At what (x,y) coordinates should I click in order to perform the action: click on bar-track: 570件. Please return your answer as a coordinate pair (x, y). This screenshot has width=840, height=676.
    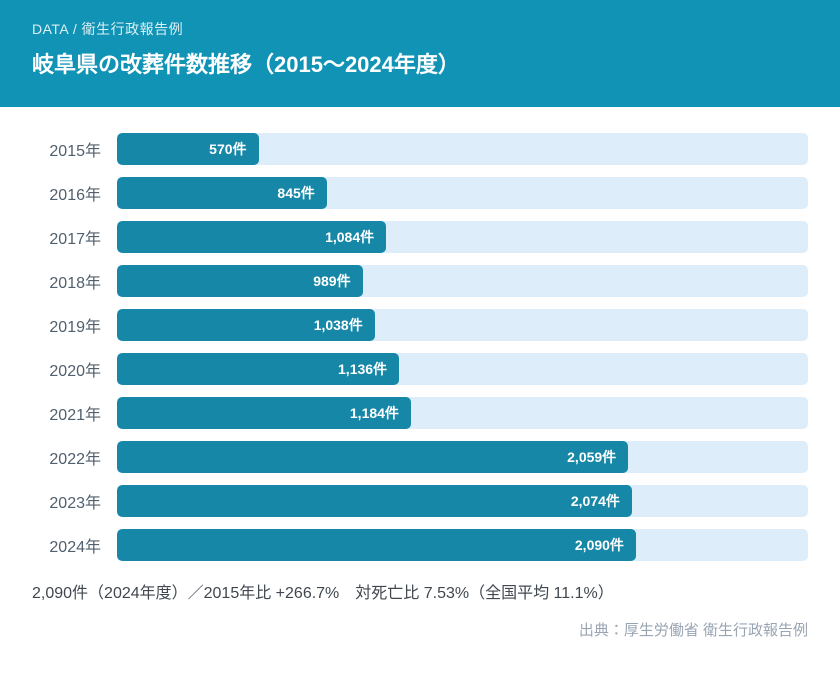
    Looking at the image, I should click on (462, 149).